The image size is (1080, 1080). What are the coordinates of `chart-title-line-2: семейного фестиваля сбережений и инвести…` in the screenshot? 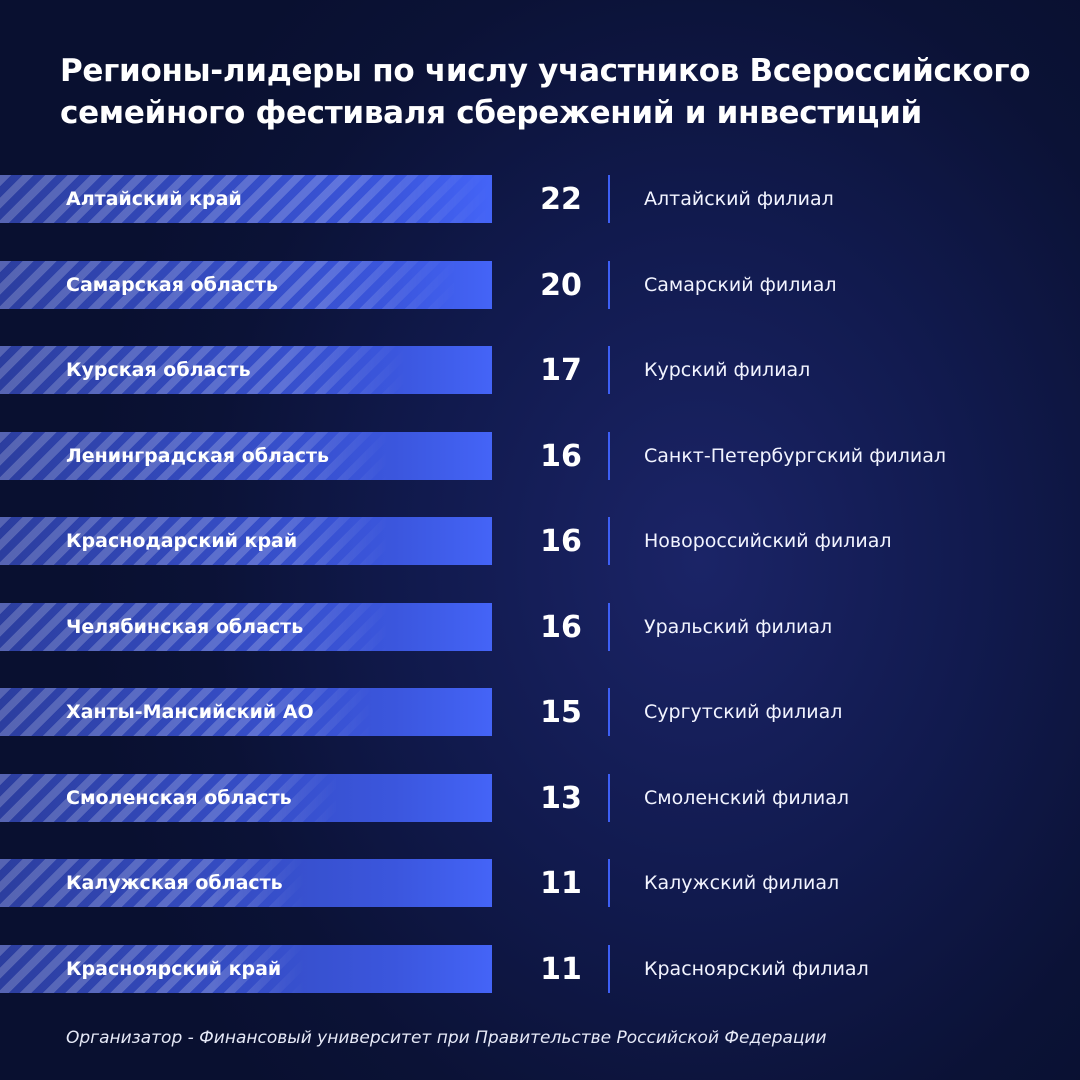 It's located at (491, 113).